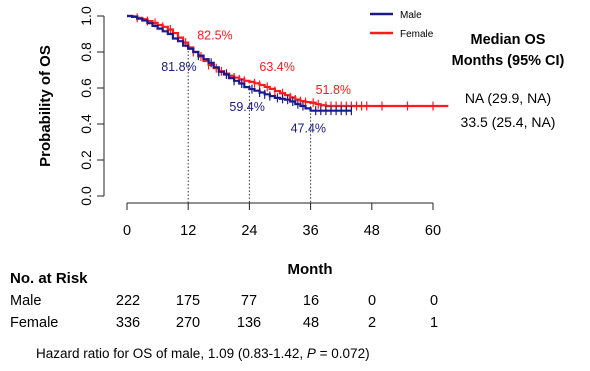 The height and width of the screenshot is (371, 590). Describe the element at coordinates (508, 122) in the screenshot. I see `median-male-value: 33.5 (25.4, NA)` at that location.